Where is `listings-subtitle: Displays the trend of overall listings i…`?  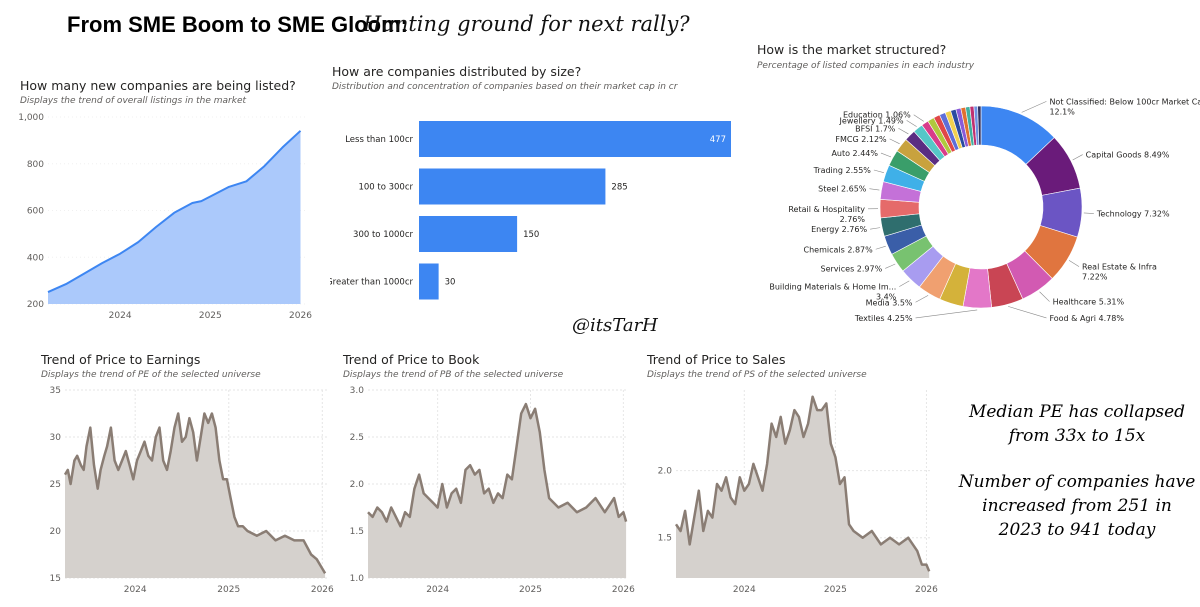
listings-subtitle: Displays the trend of overall listings i… is located at coordinates (133, 101).